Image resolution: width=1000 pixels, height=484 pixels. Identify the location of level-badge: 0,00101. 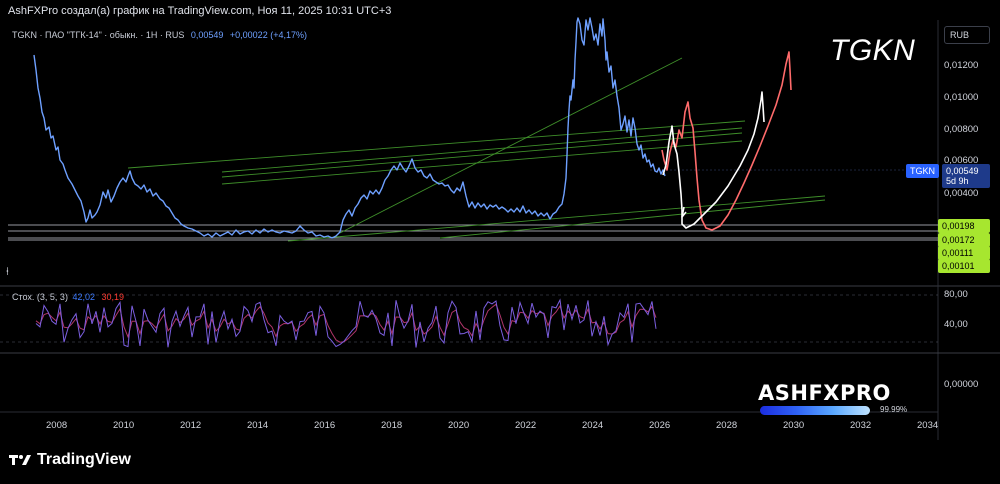
(964, 266).